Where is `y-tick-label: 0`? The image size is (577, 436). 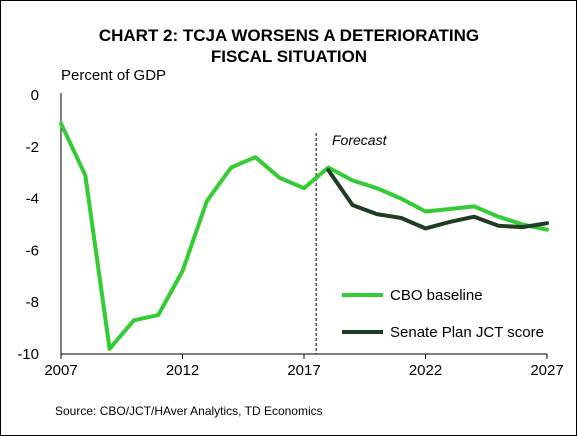 y-tick-label: 0 is located at coordinates (35, 95).